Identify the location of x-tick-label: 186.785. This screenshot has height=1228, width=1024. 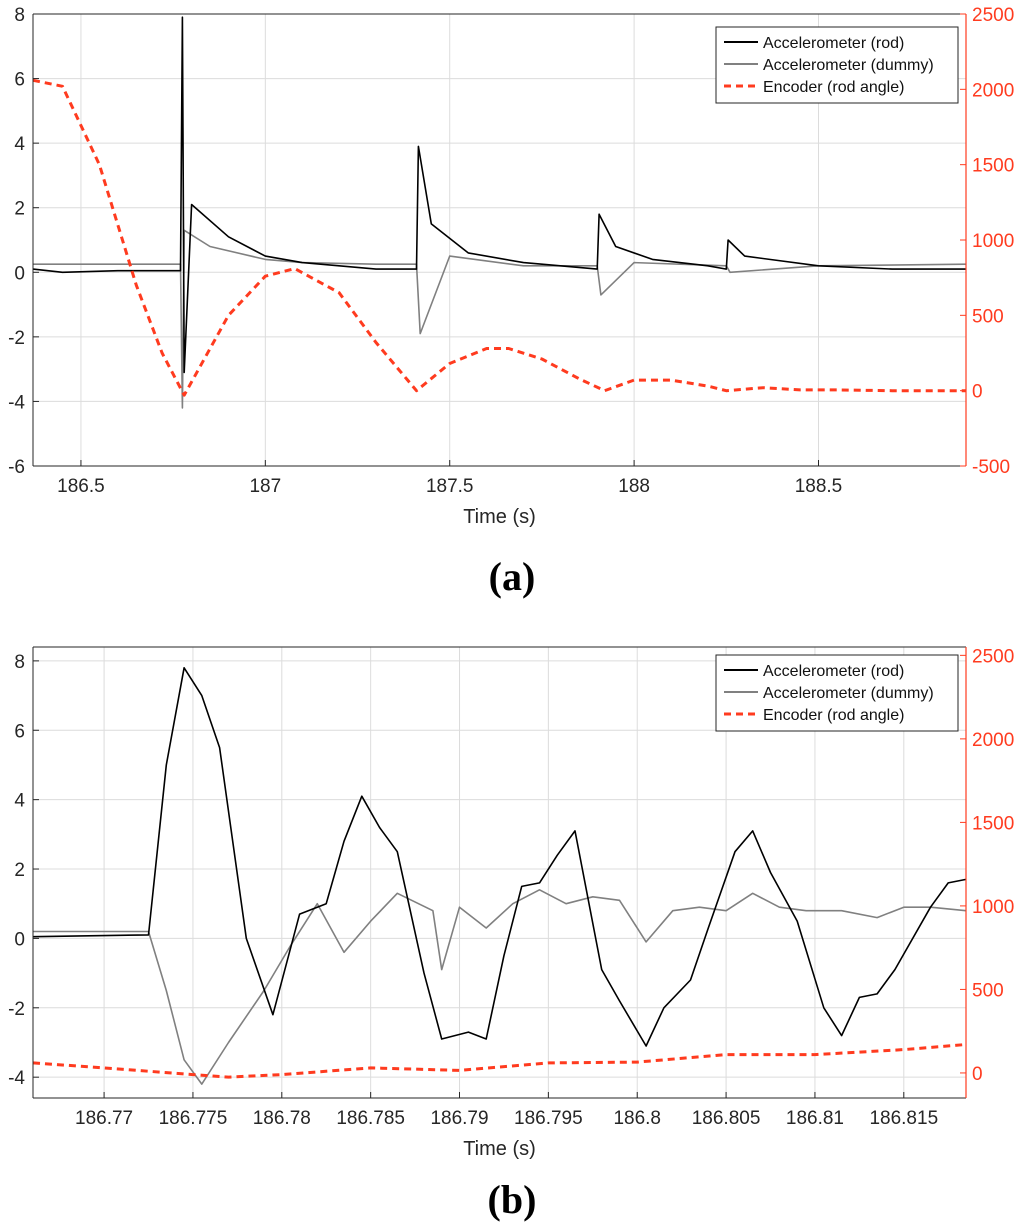
(370, 1118).